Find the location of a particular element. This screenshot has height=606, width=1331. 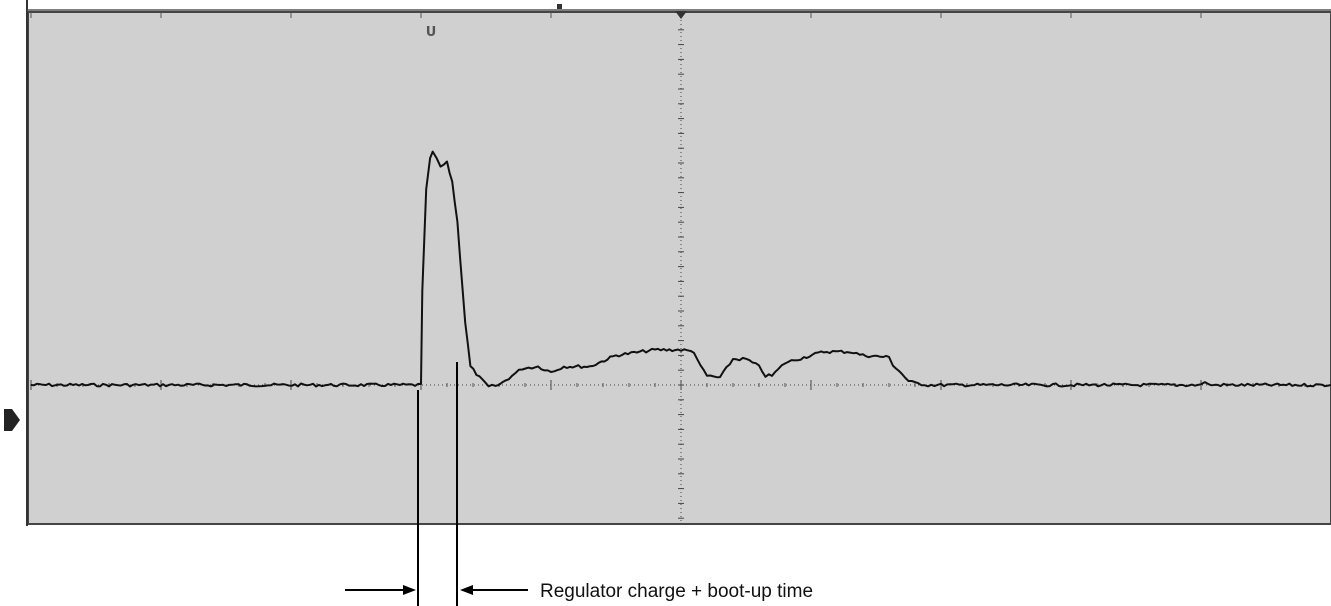

top-tick-icon is located at coordinates (559, 6).